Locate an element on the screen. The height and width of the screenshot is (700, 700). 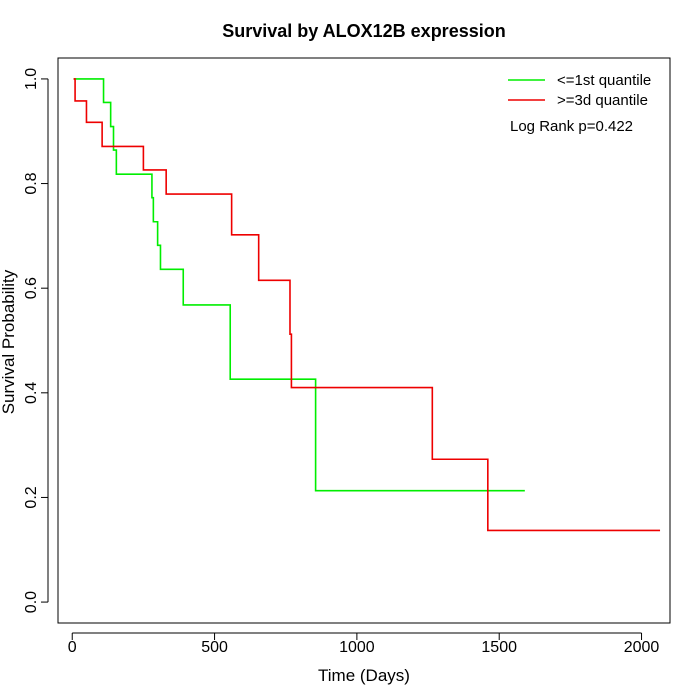
x-axis: 0 500 1000 1500 2000 is located at coordinates (364, 644).